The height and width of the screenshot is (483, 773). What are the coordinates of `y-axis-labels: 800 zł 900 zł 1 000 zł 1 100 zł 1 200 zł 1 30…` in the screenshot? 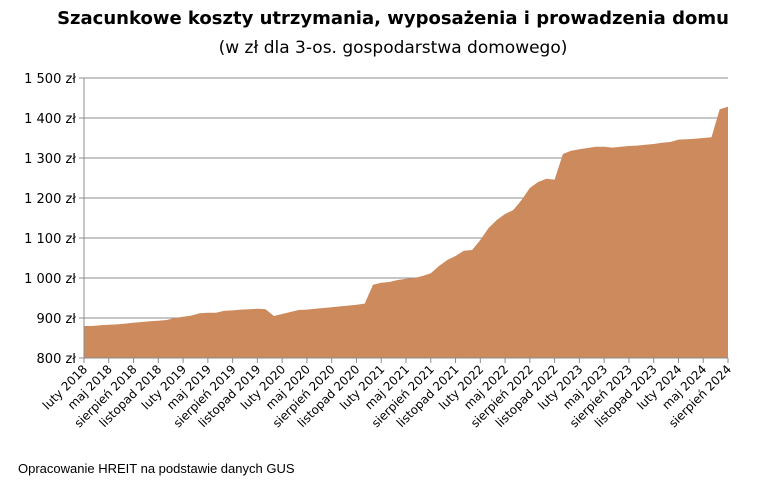 It's located at (50, 219).